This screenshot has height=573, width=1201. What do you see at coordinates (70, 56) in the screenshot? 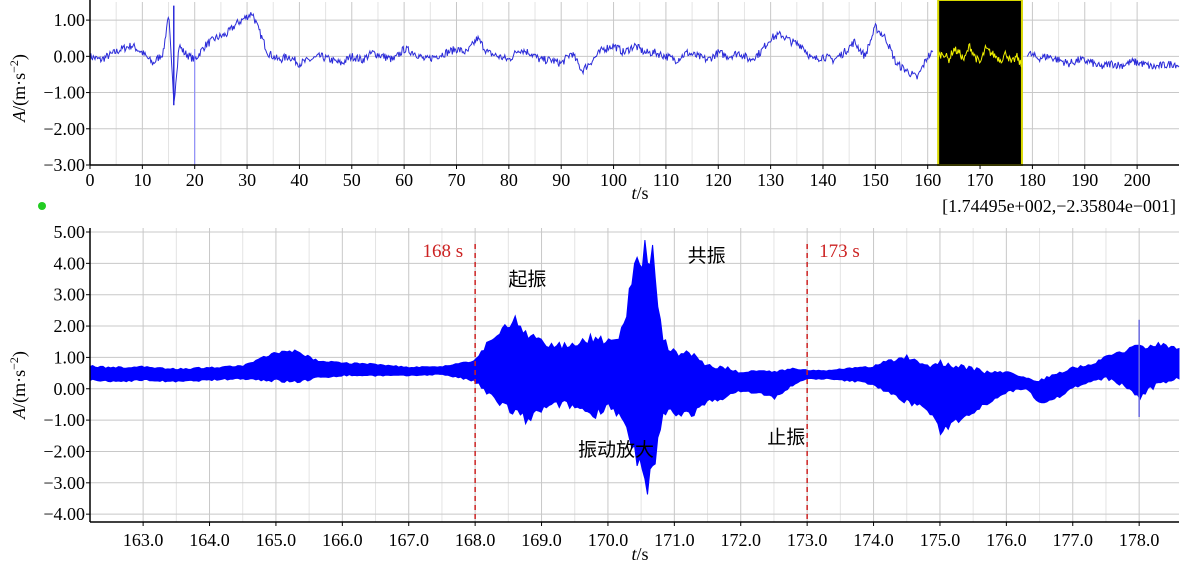
I see `overview-y-tick-label: 0.00` at bounding box center [70, 56].